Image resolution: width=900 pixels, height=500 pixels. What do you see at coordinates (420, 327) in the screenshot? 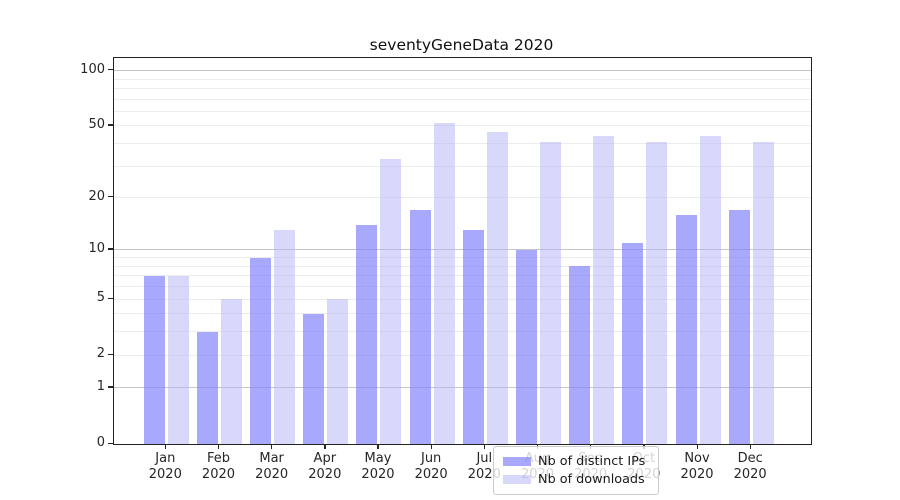
I see `bar-distinct-ips-jun` at bounding box center [420, 327].